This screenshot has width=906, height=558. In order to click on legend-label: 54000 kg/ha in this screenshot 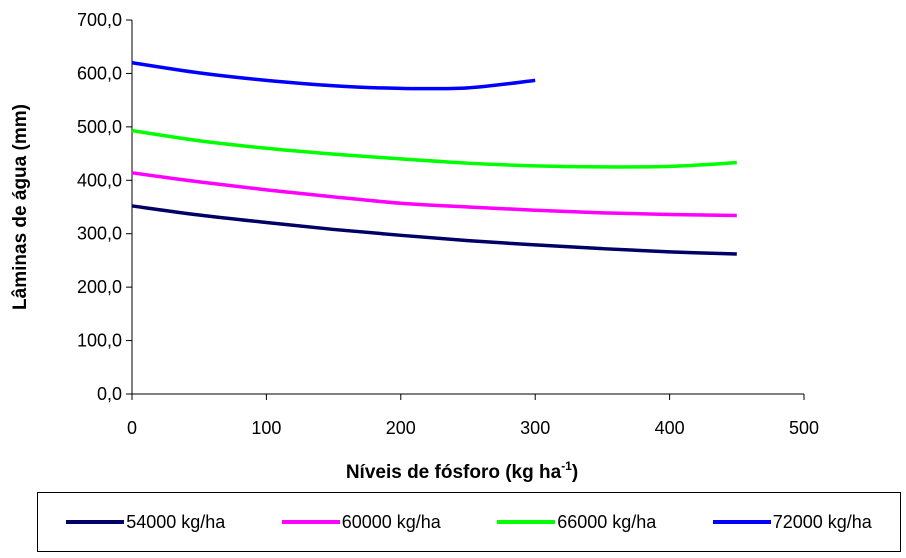, I will do `click(176, 521)`.